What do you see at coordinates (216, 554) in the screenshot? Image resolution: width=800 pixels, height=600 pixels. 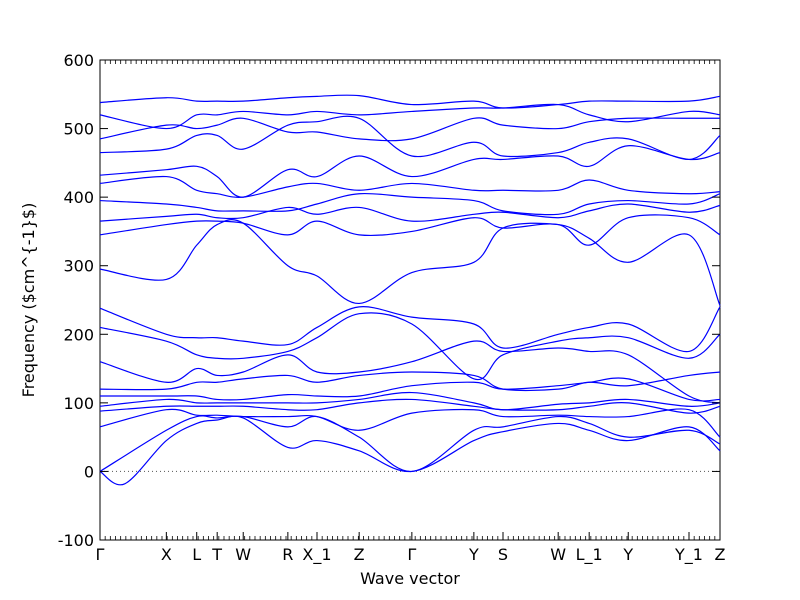 I see `x-tick-label: T` at bounding box center [216, 554].